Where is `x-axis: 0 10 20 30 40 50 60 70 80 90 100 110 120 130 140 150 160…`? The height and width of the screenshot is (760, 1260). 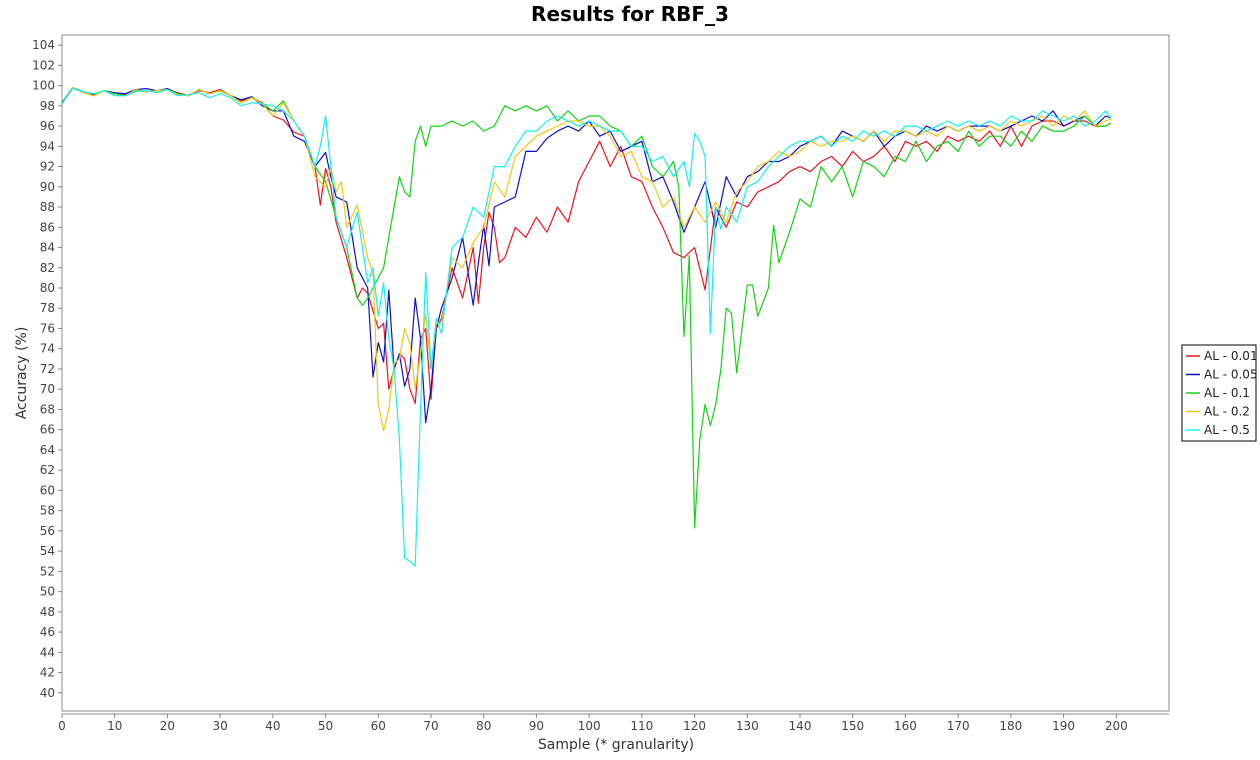 x-axis: 0 10 20 30 40 50 60 70 80 90 100 110 120 130 140 150 160… is located at coordinates (613, 723).